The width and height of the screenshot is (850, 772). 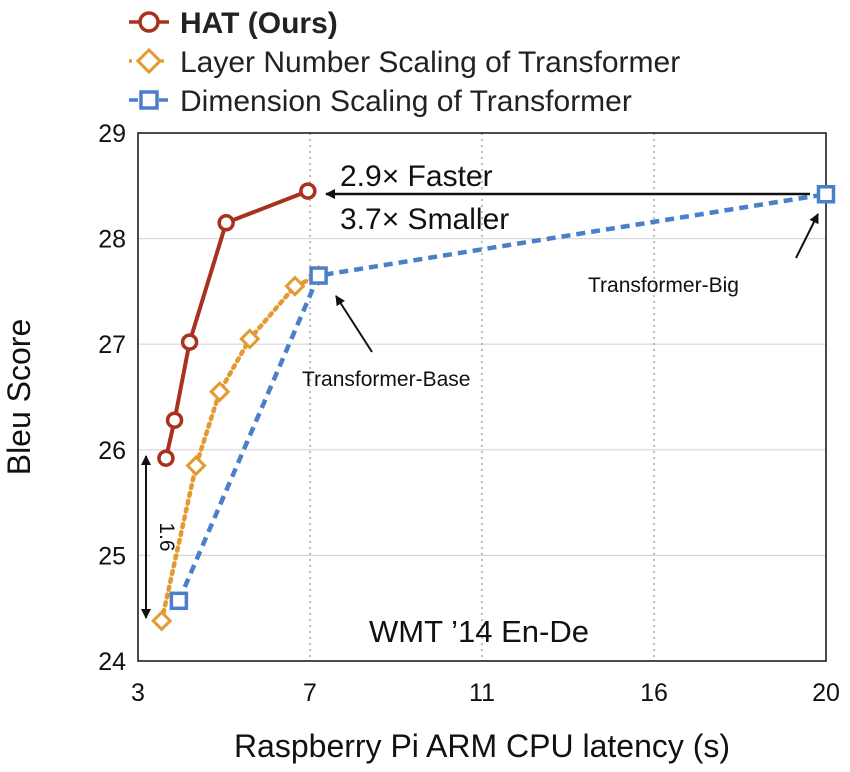 I want to click on transformer-big-label: Transformer-Big, so click(x=663, y=285).